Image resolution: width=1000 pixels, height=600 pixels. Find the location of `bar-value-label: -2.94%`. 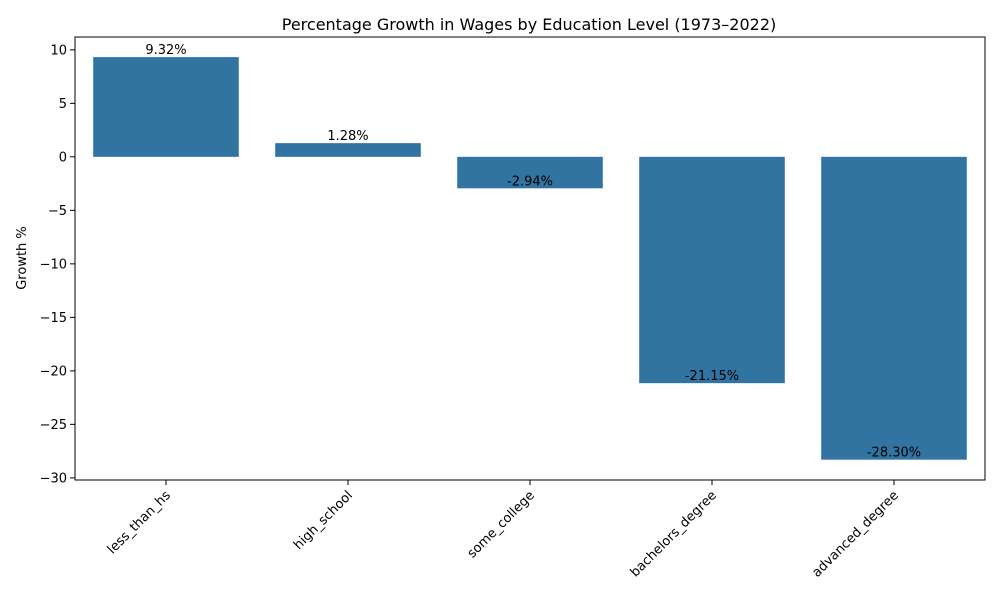

bar-value-label: -2.94% is located at coordinates (530, 181).